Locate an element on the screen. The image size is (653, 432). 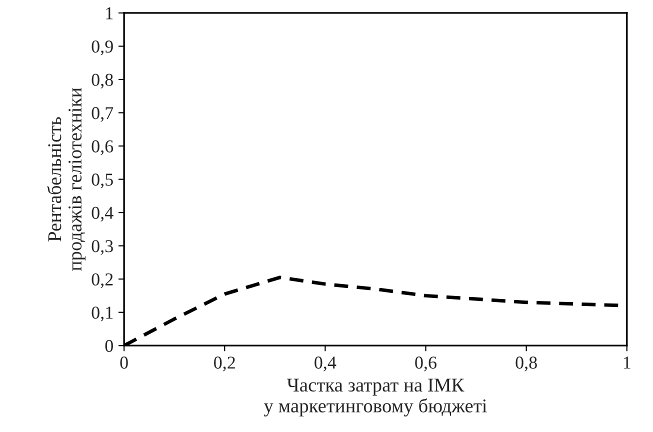
y-tick-label: 0,9 is located at coordinates (102, 48).